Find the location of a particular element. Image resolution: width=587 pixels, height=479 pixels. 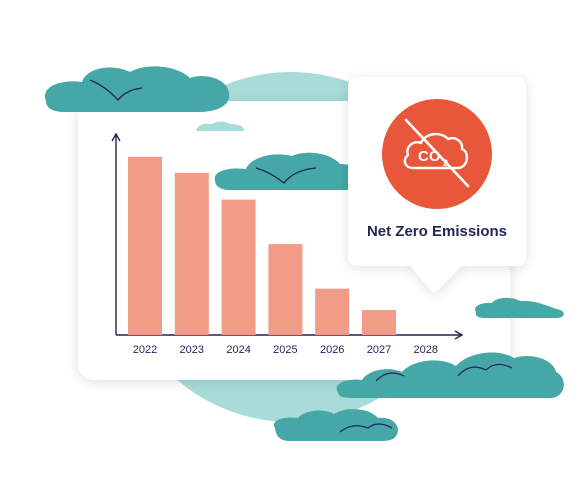

co2-crossed-cloud-icon: CO 2 is located at coordinates (436, 153).